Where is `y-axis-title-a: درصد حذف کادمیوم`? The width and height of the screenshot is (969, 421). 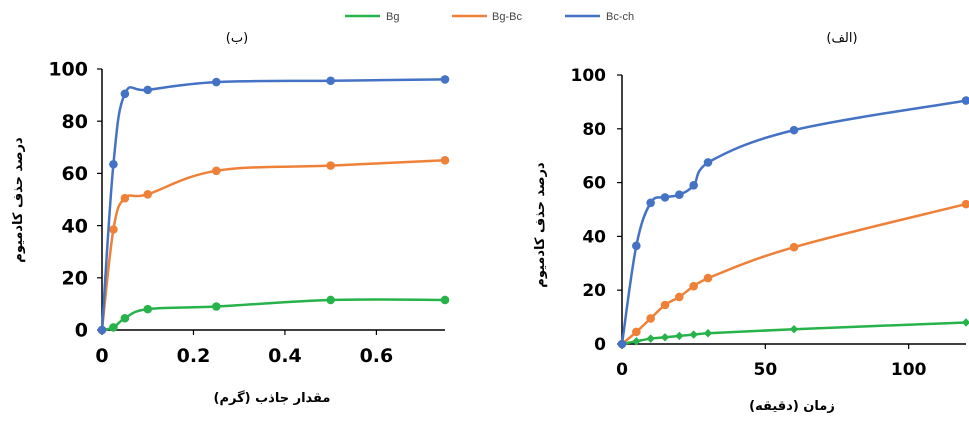 y-axis-title-a: درصد حذف کادمیوم is located at coordinates (540, 225).